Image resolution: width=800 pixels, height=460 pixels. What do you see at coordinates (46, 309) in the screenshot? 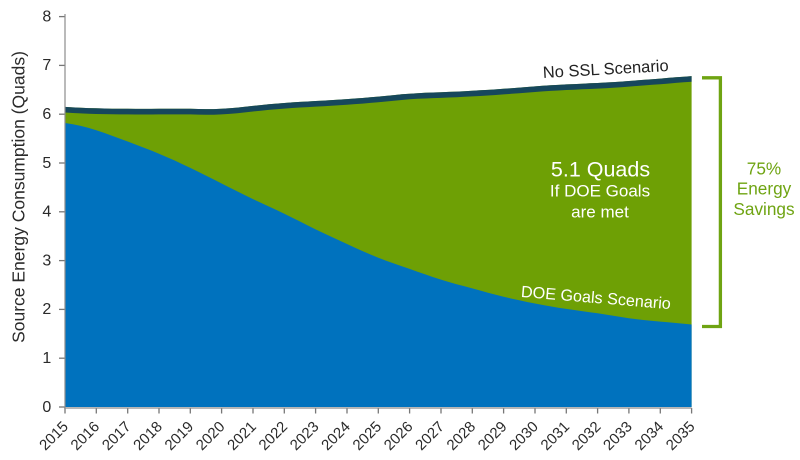
I see `svg-text: 2` at bounding box center [46, 309].